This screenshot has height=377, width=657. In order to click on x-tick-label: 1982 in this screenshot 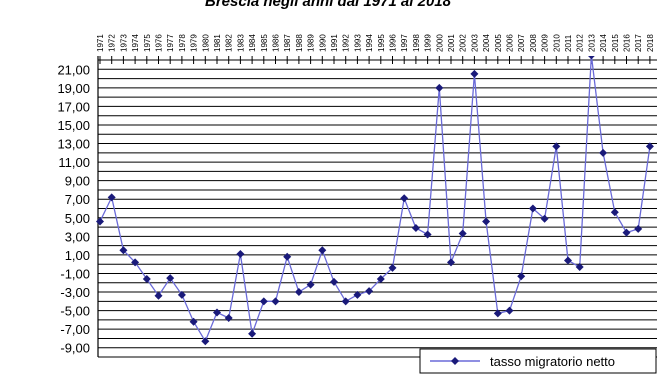, I will do `click(229, 43)`.